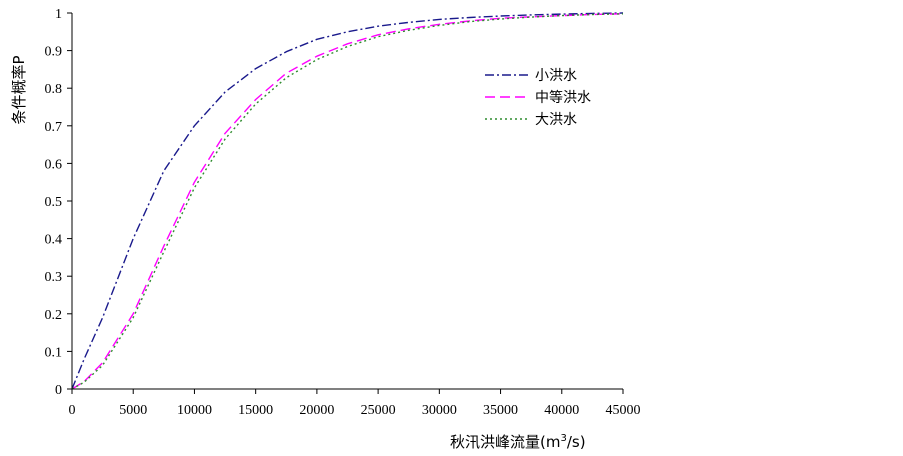 The width and height of the screenshot is (903, 456). I want to click on y-tick-label: 0.2, so click(54, 315).